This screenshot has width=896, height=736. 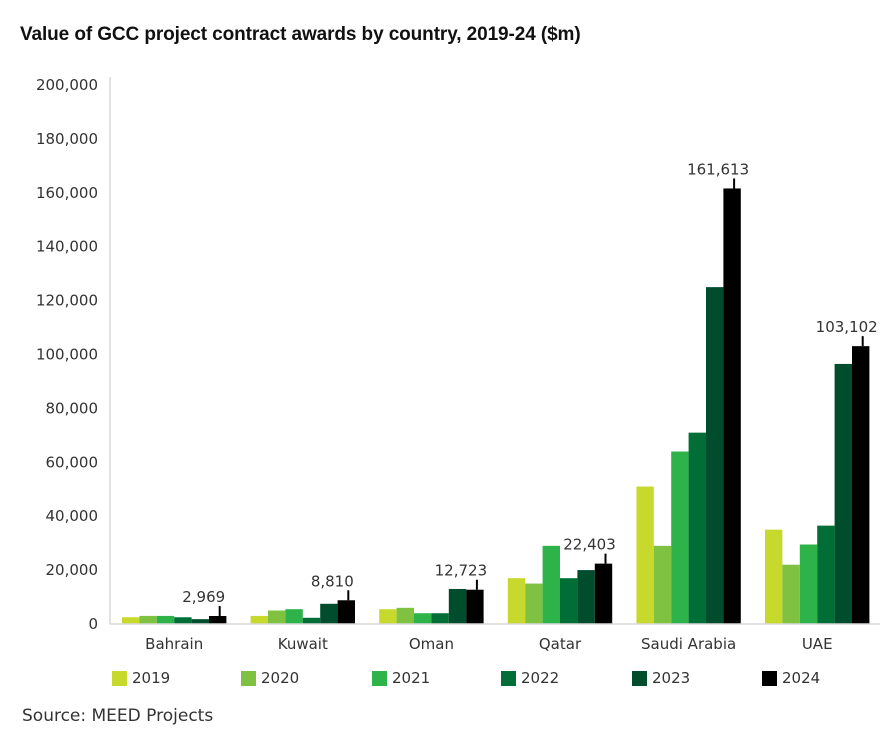 I want to click on bar-bahrain-2023, so click(x=200, y=621).